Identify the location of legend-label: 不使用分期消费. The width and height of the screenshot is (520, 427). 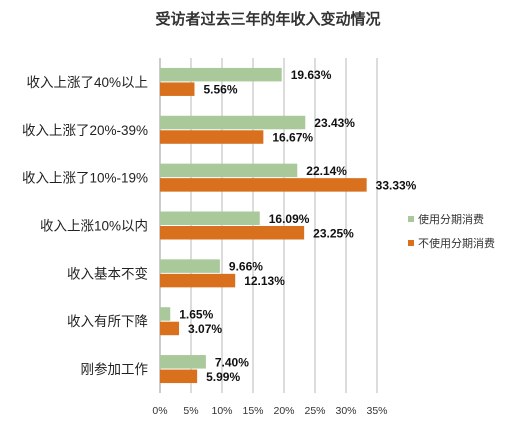
(456, 243).